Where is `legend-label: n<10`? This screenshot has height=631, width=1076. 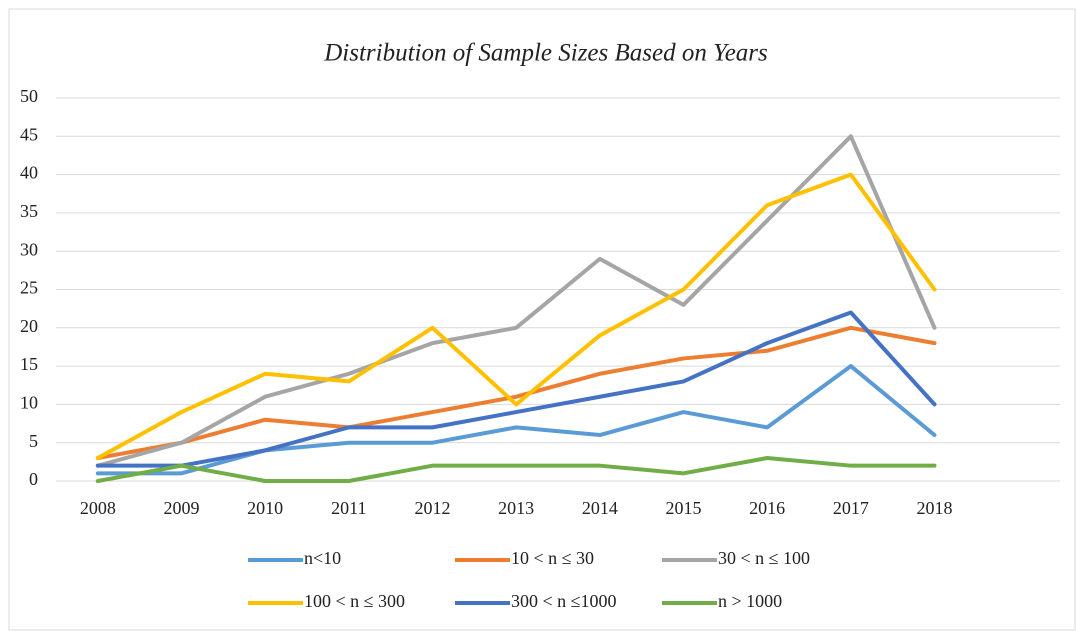
legend-label: n<10 is located at coordinates (322, 558).